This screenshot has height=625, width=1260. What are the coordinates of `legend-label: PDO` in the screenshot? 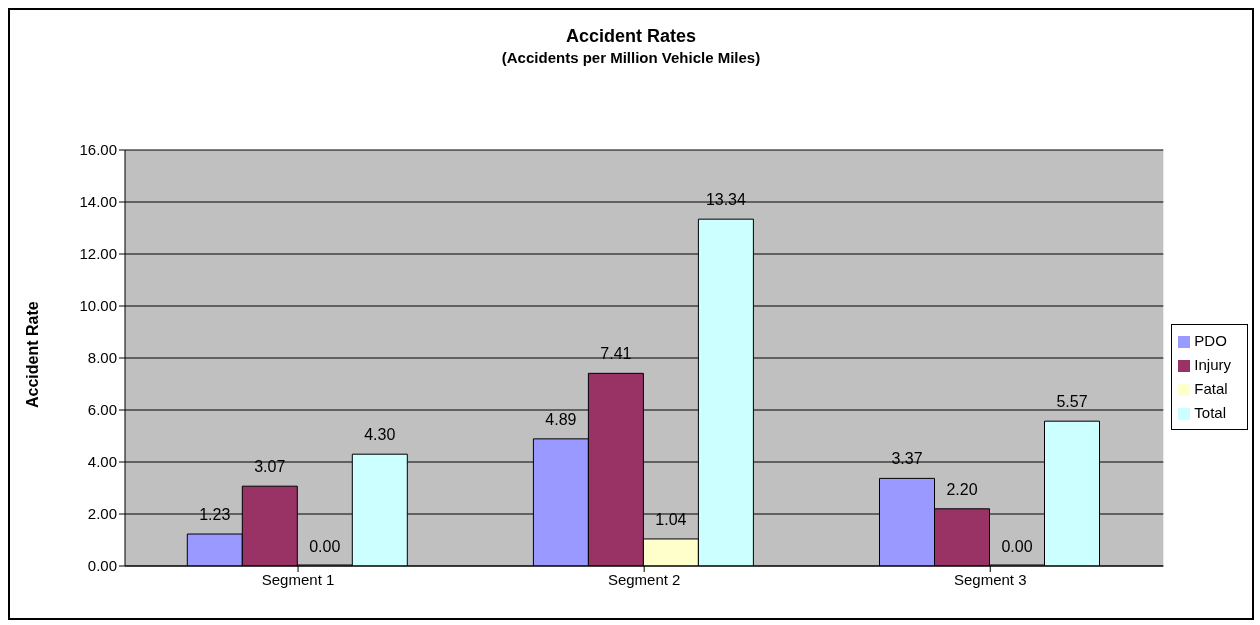 It's located at (1210, 340).